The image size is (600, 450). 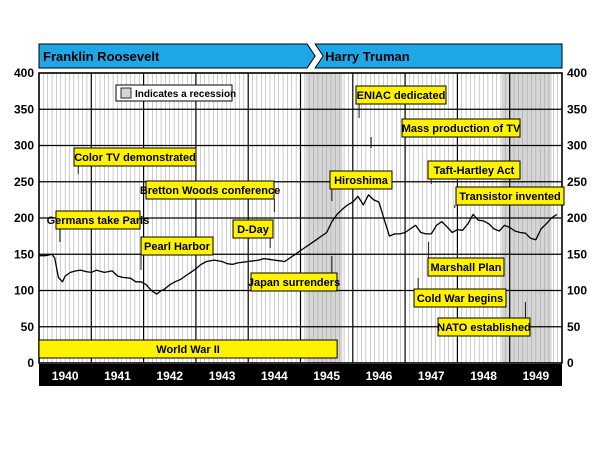 I want to click on y-tick-right: 200, so click(x=577, y=218).